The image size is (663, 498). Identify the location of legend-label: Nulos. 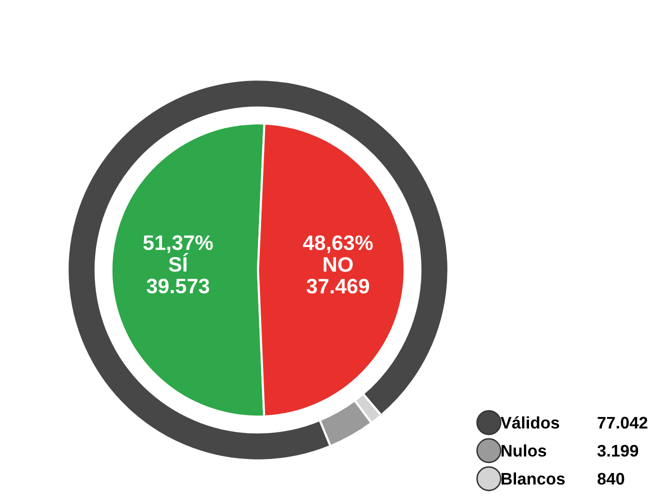
(524, 450).